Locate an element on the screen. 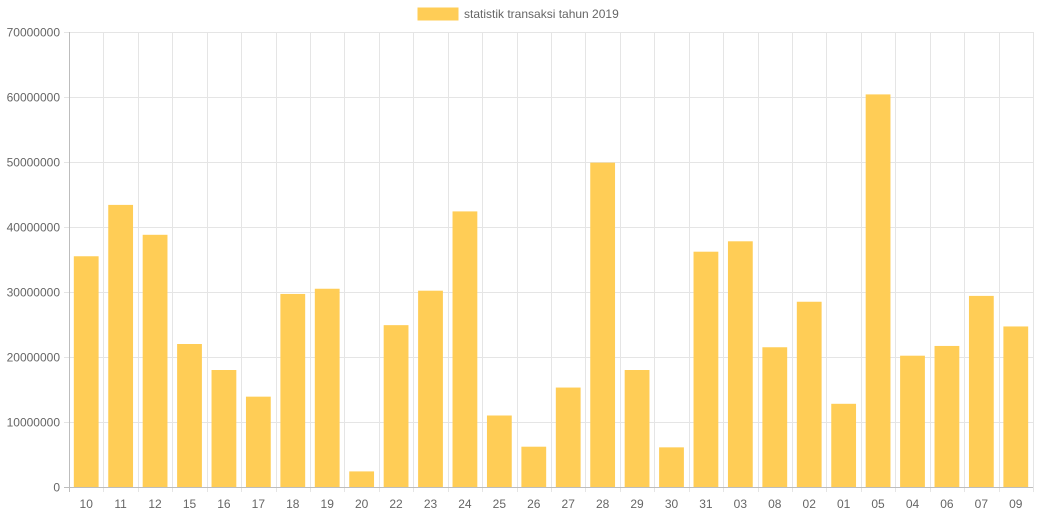  y-tick-label: 30000000 is located at coordinates (34, 293).